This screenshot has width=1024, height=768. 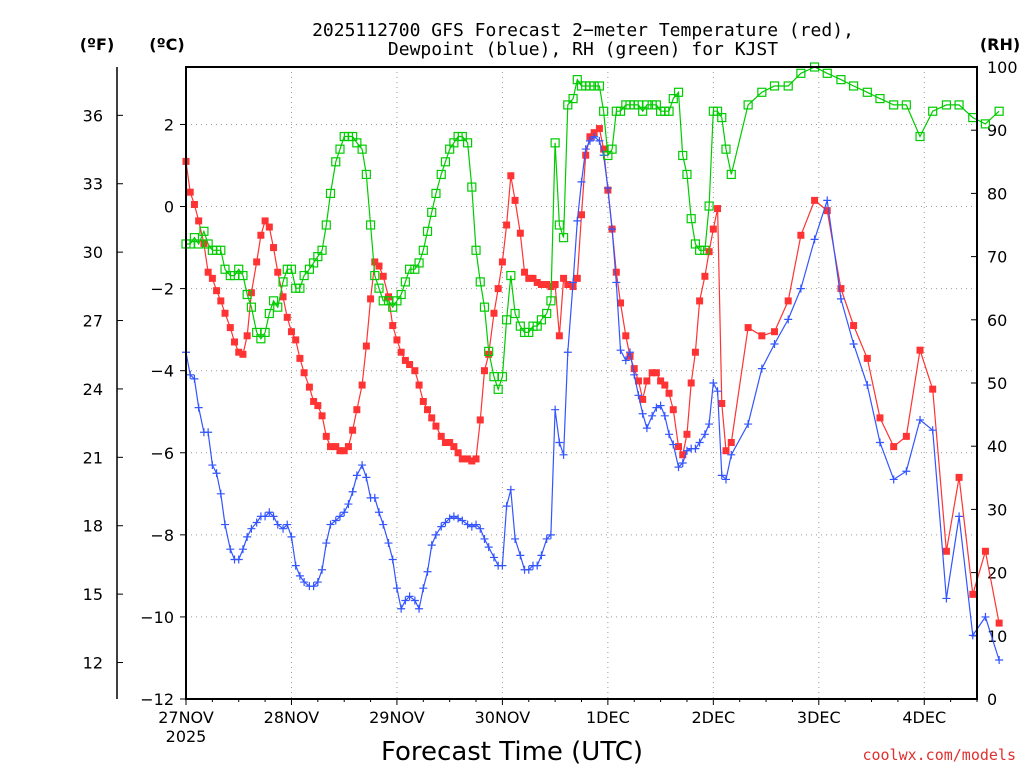 What do you see at coordinates (503, 717) in the screenshot?
I see `x-tick-label: 30NOV` at bounding box center [503, 717].